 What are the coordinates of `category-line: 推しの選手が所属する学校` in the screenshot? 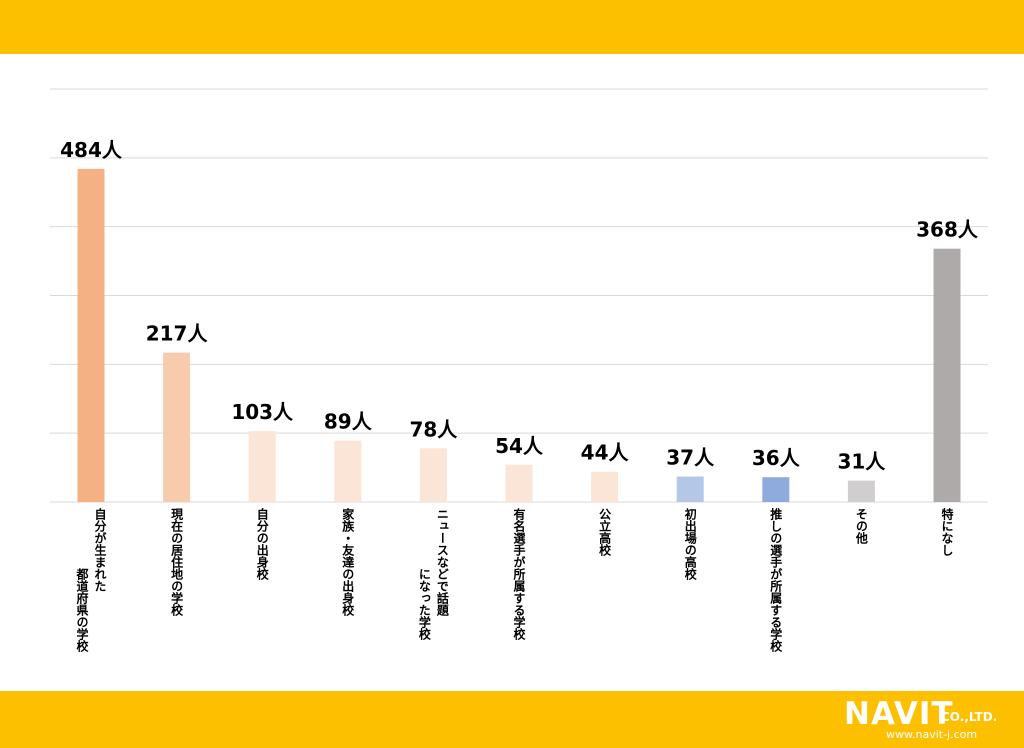 It's located at (775, 580).